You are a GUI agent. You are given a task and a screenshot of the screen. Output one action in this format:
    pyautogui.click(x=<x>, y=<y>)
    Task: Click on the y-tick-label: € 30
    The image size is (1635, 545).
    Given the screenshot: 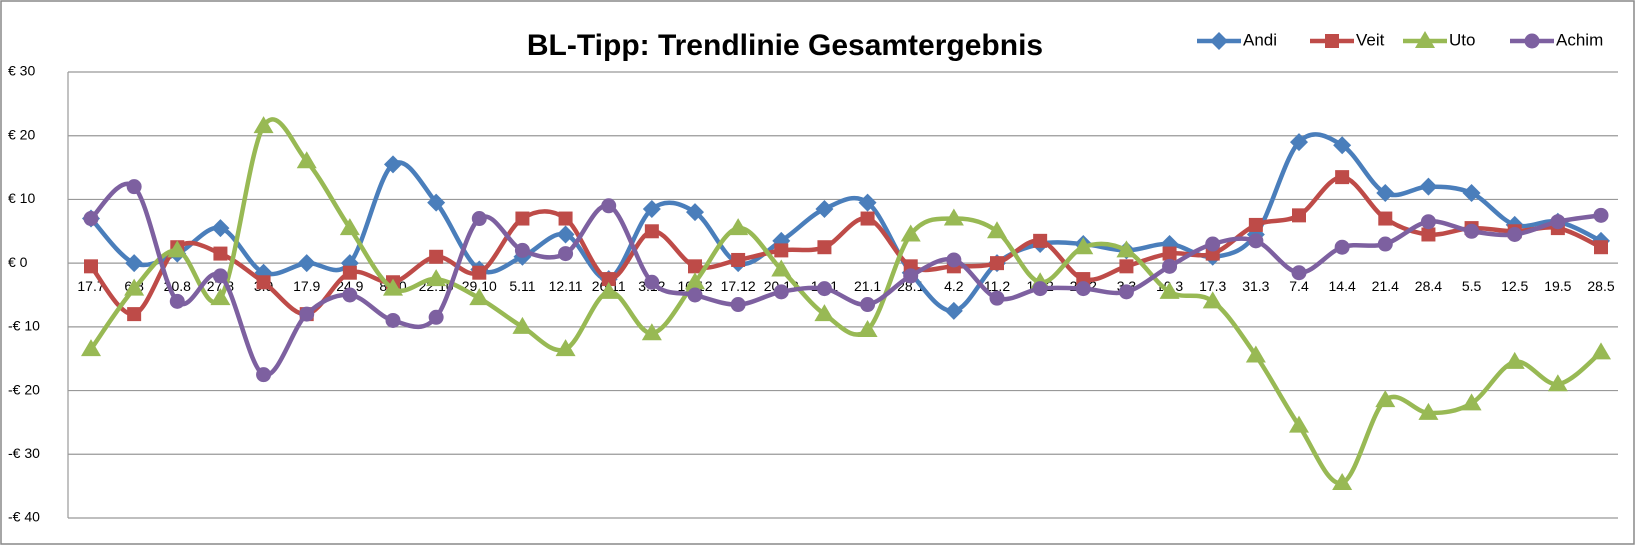 What is the action you would take?
    pyautogui.click(x=21, y=71)
    